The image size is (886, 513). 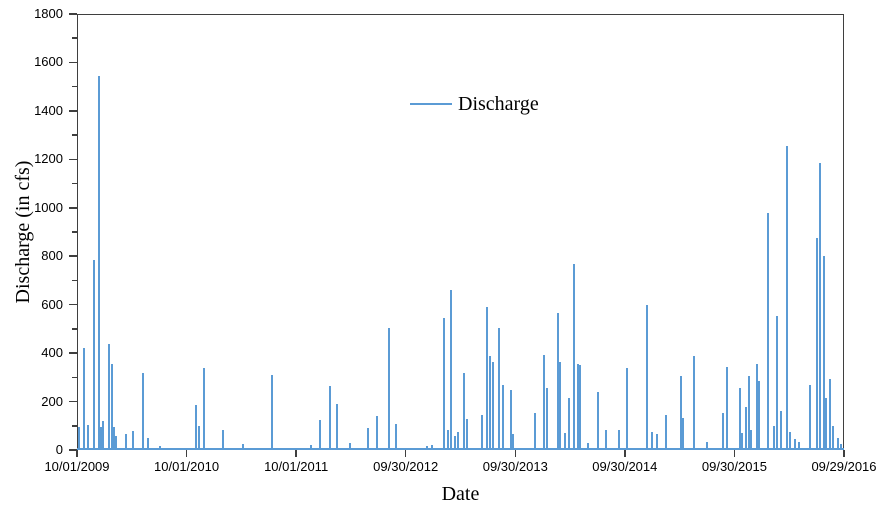 I want to click on x-tick-label: 10/01/2009, so click(x=77, y=466).